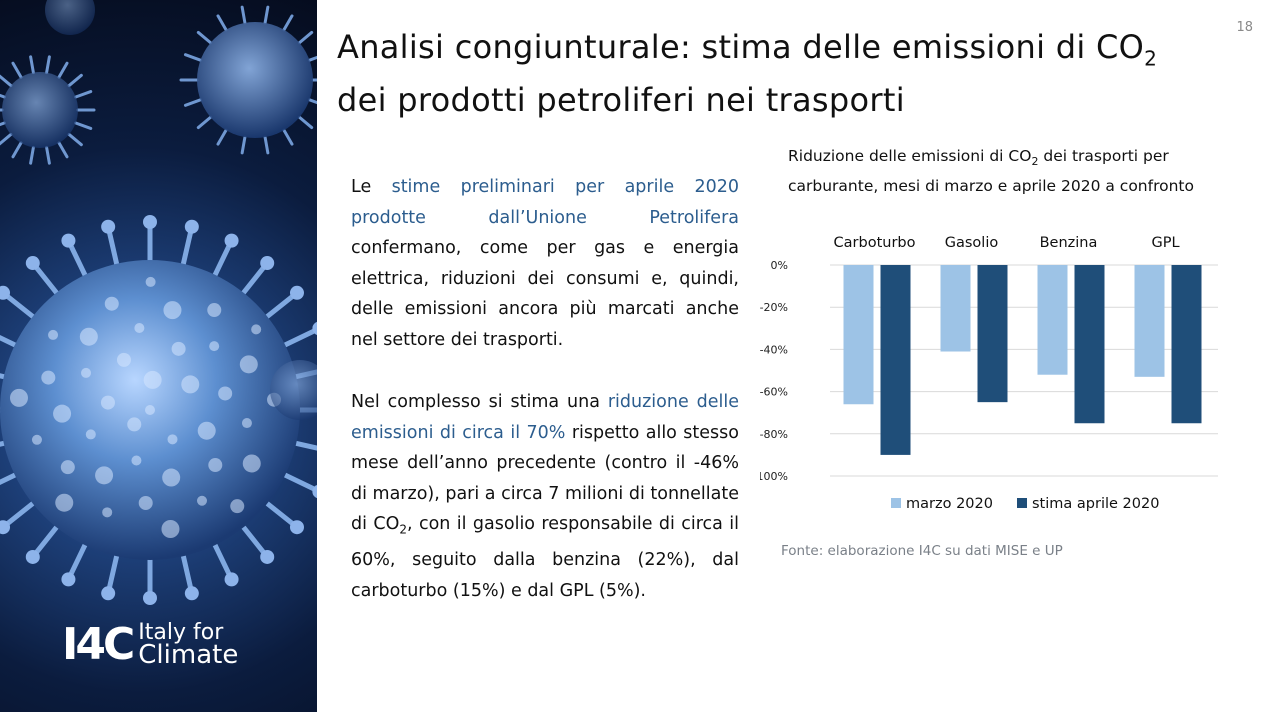  I want to click on y-tick-label: -60%, so click(774, 392).